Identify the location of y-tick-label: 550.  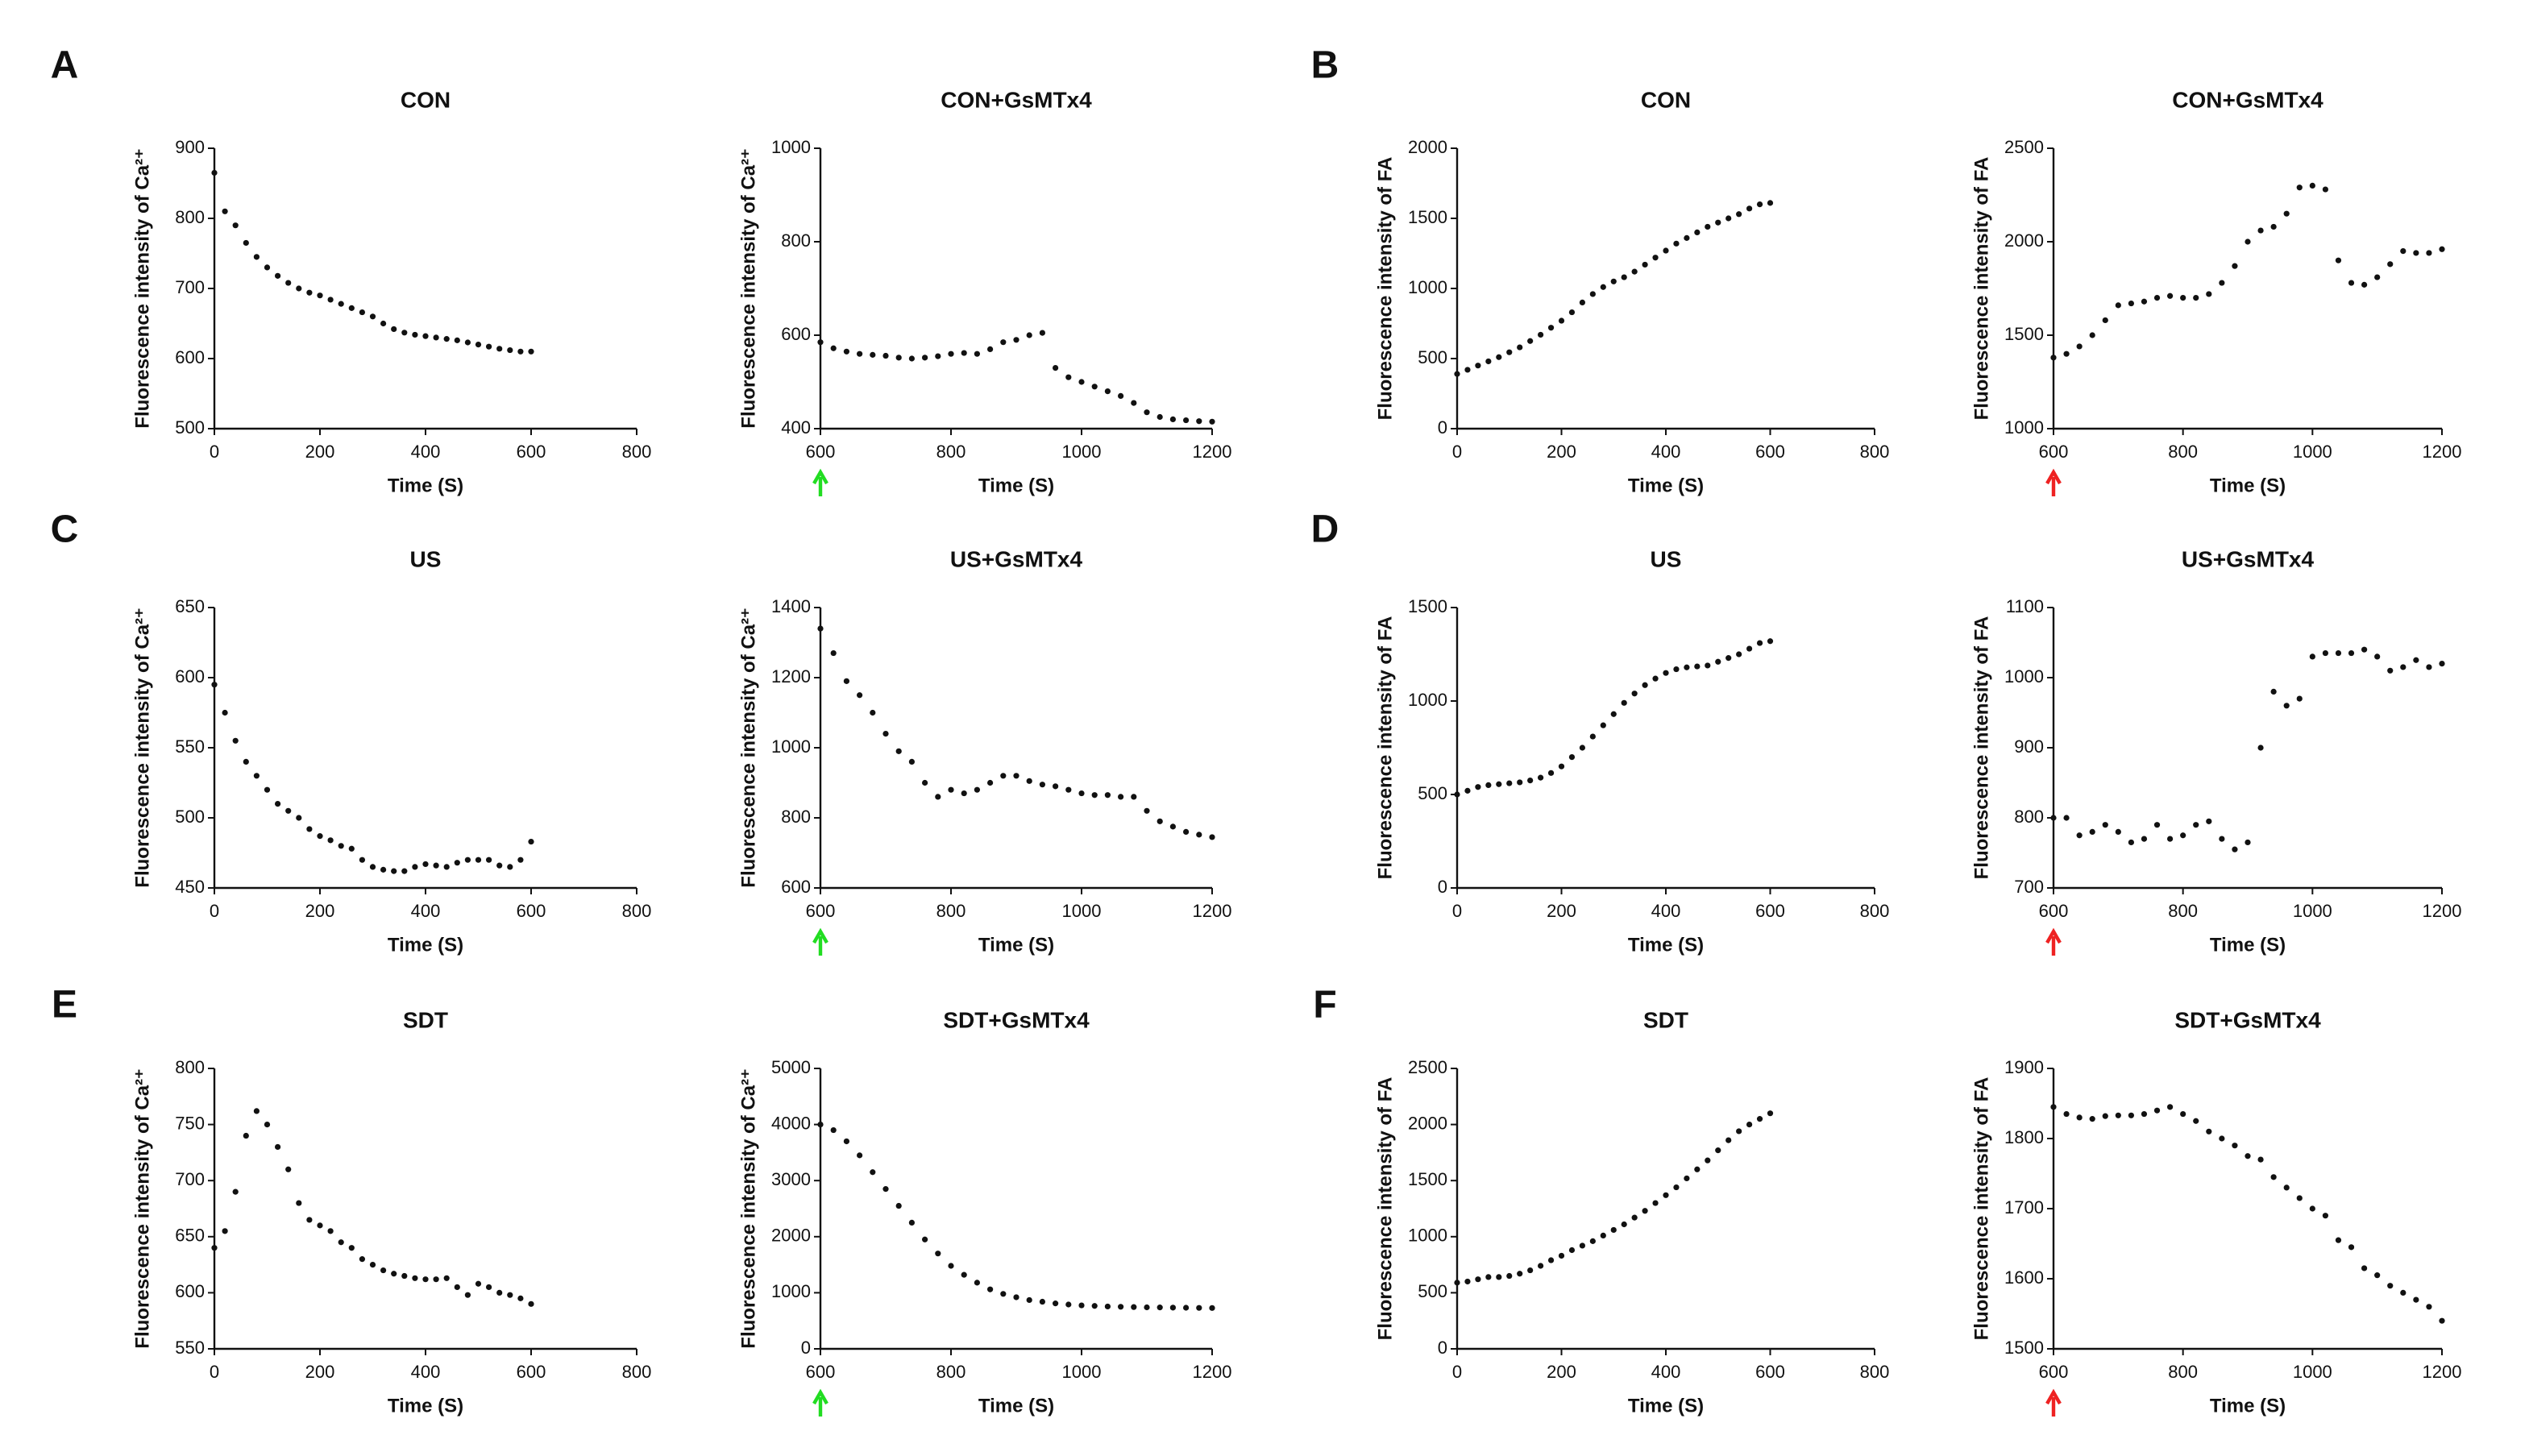
(190, 1348).